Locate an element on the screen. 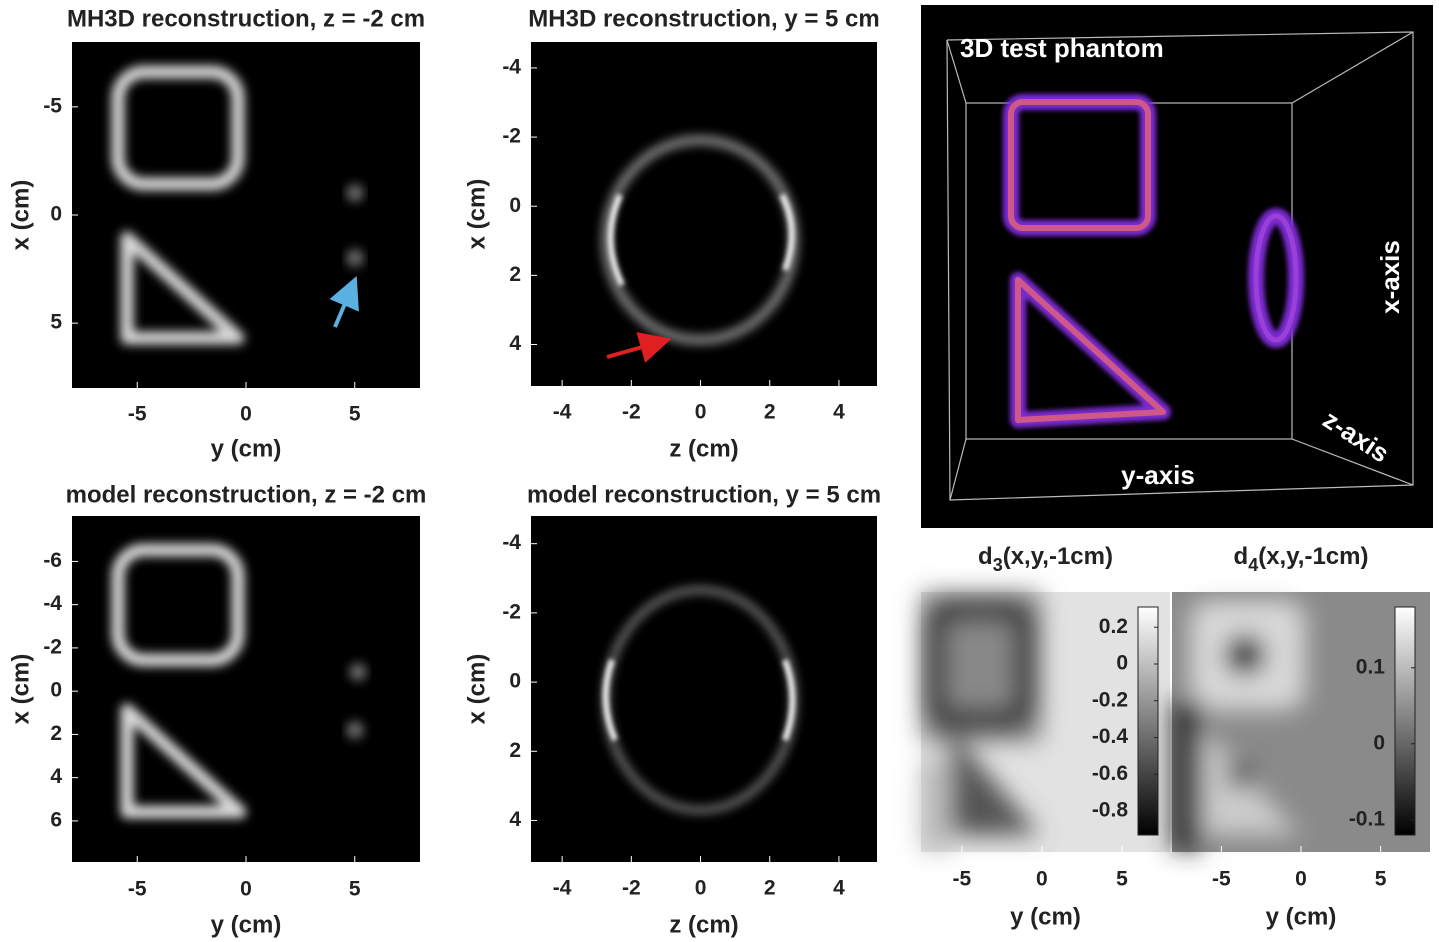 The width and height of the screenshot is (1439, 942). panel-title: model reconstruction, y = 5 cm is located at coordinates (704, 494).